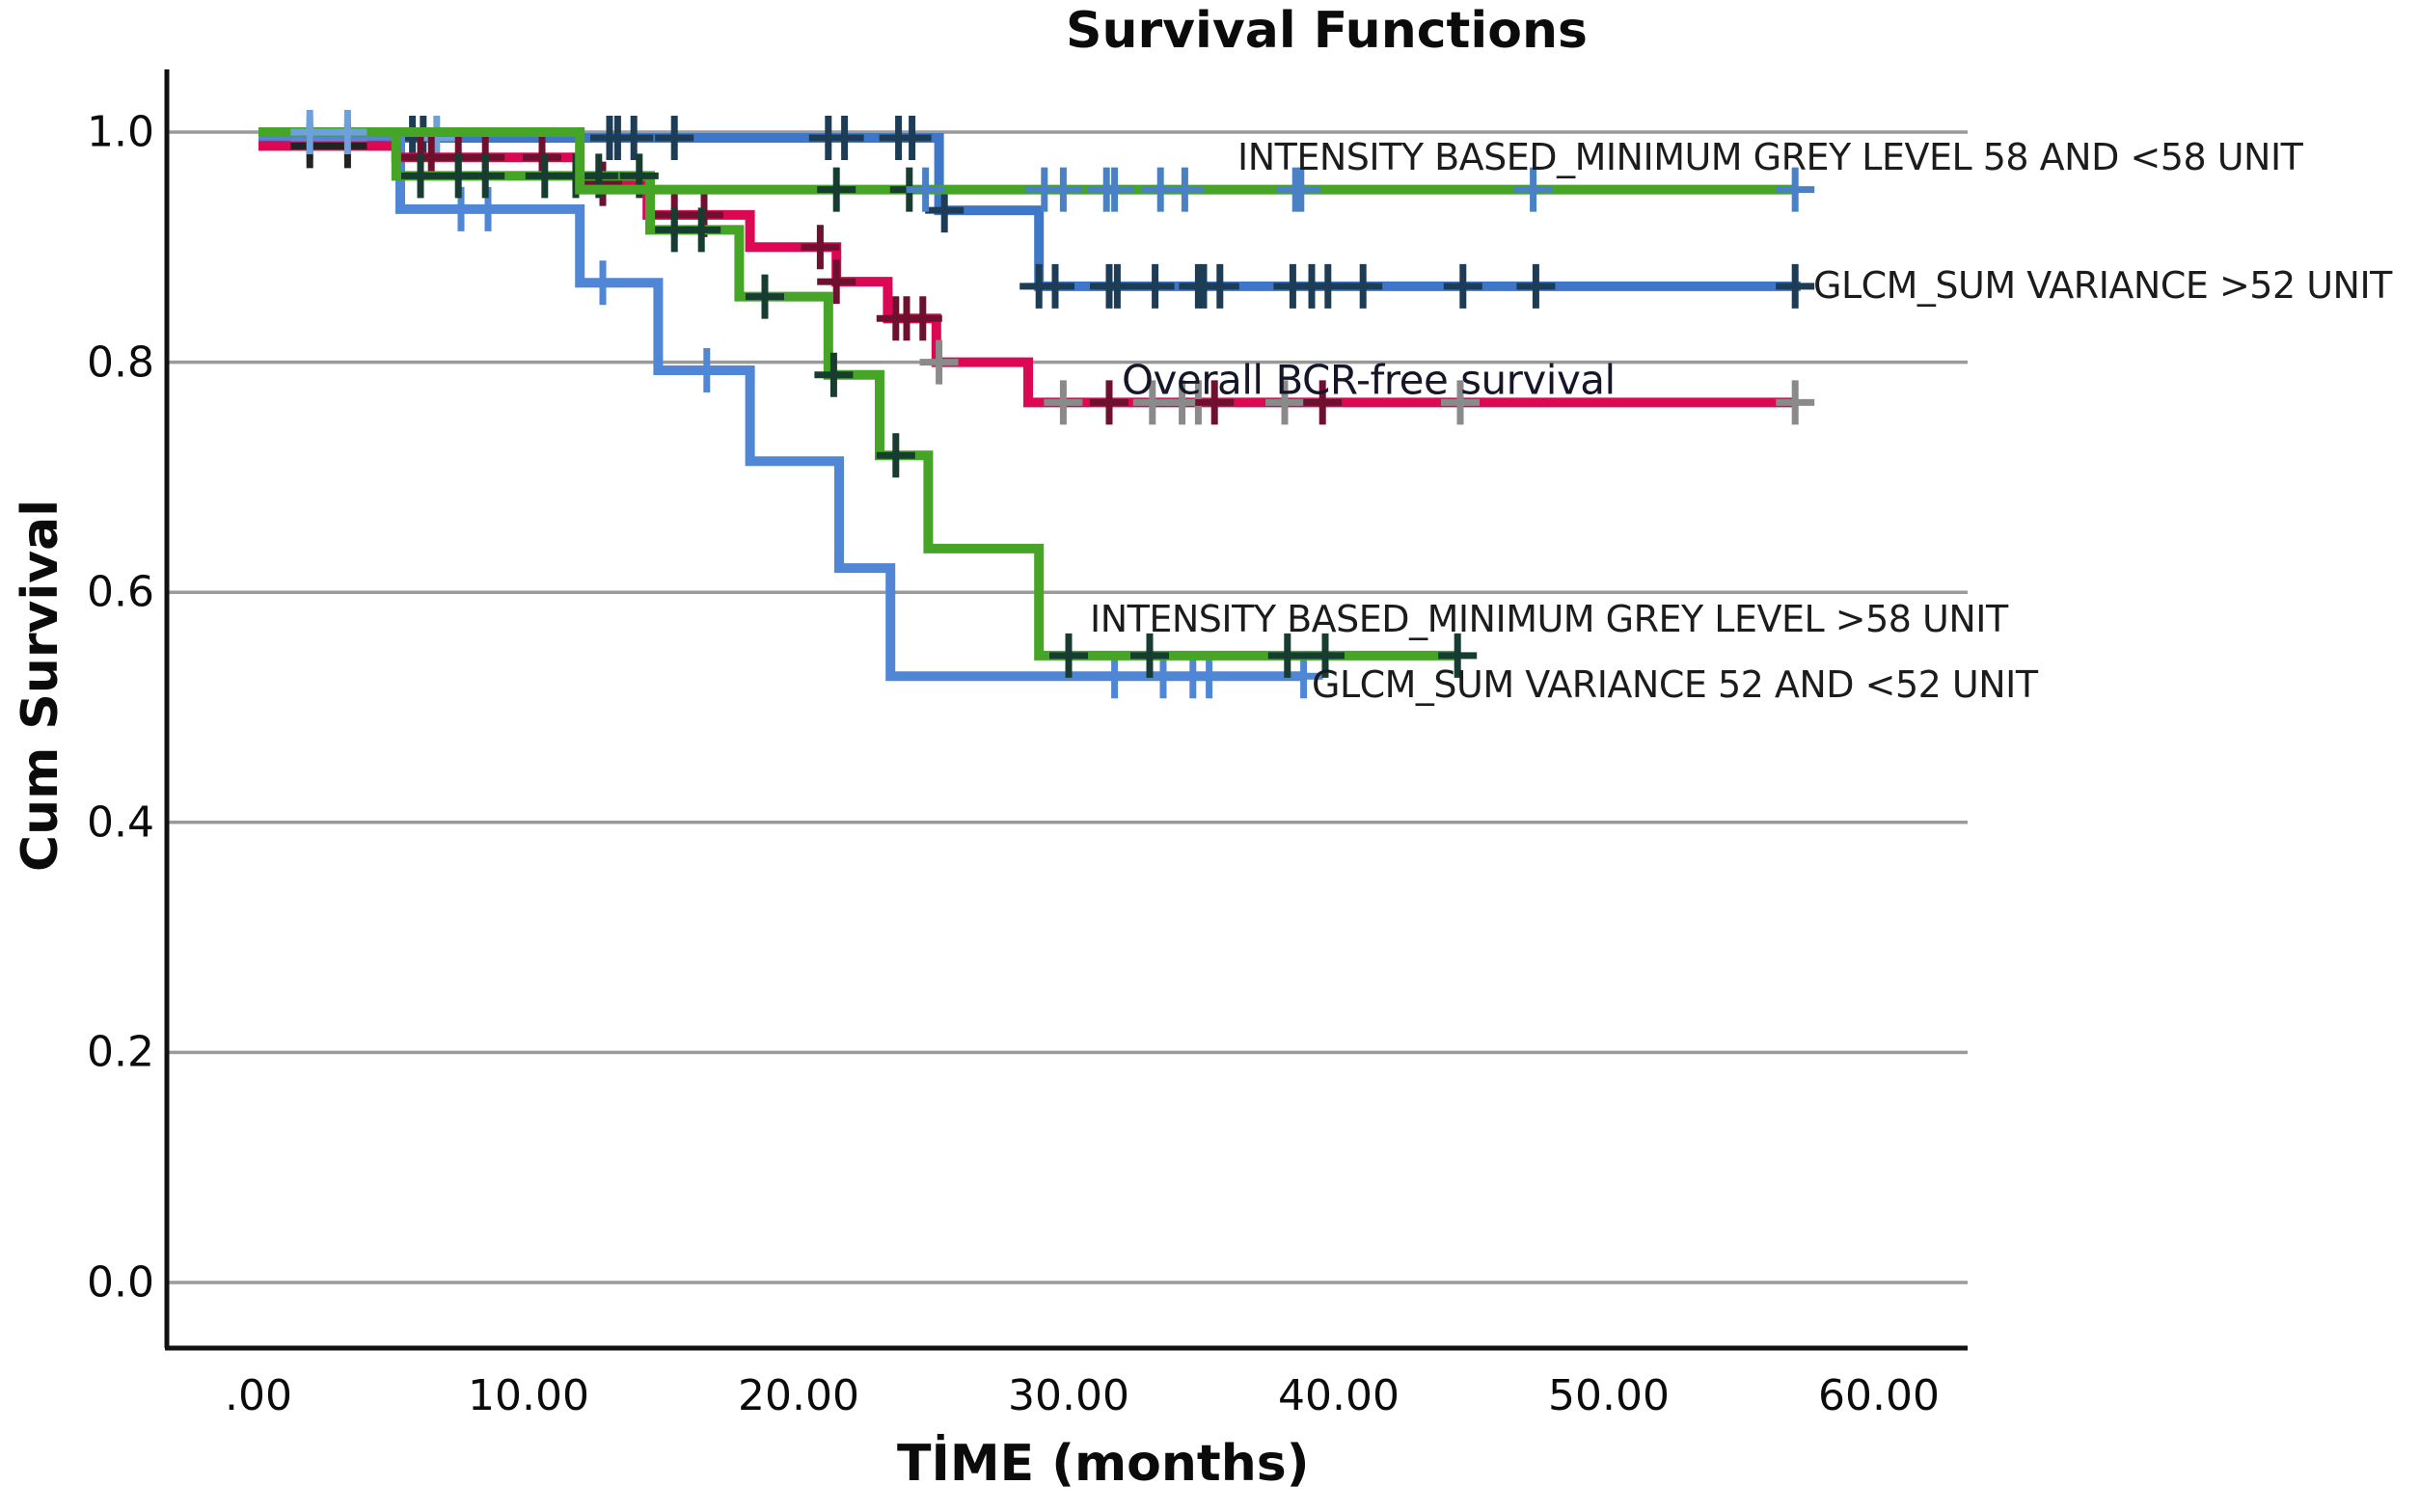 This screenshot has height=1512, width=2419. Describe the element at coordinates (120, 1052) in the screenshot. I see `y-tick-label: 0.2` at that location.